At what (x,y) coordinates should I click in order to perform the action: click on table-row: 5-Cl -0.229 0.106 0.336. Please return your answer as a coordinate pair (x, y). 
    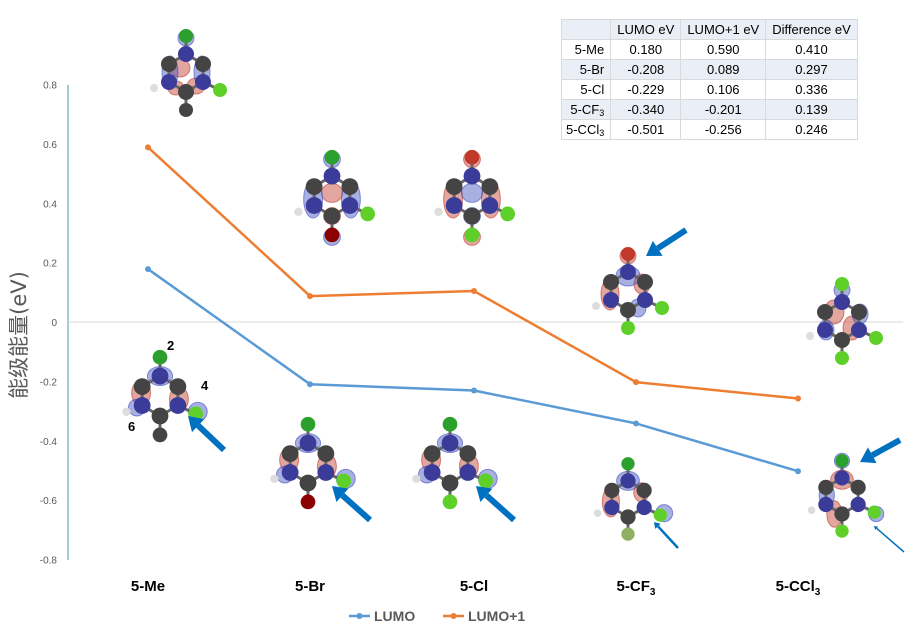
    Looking at the image, I should click on (709, 89).